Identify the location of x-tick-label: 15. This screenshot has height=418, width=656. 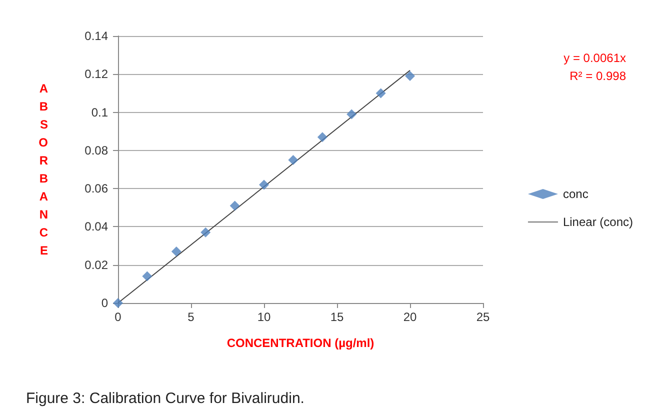
(337, 317).